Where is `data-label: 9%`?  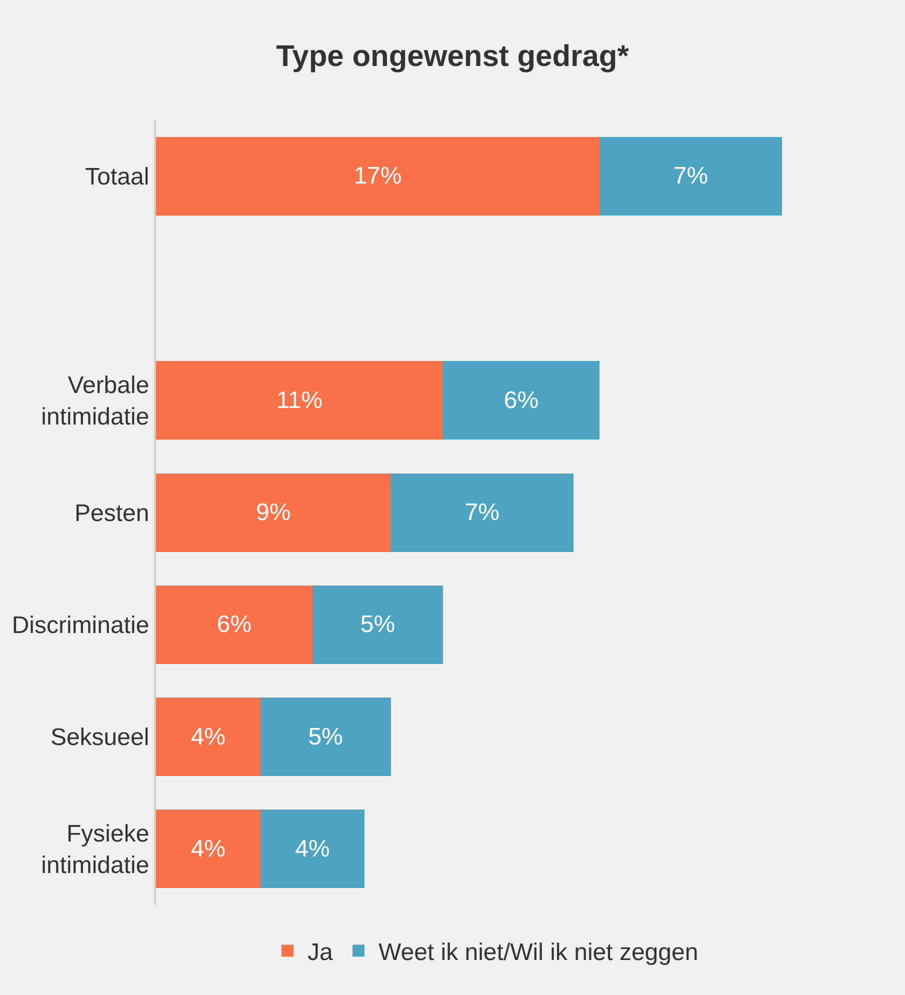
data-label: 9% is located at coordinates (273, 512).